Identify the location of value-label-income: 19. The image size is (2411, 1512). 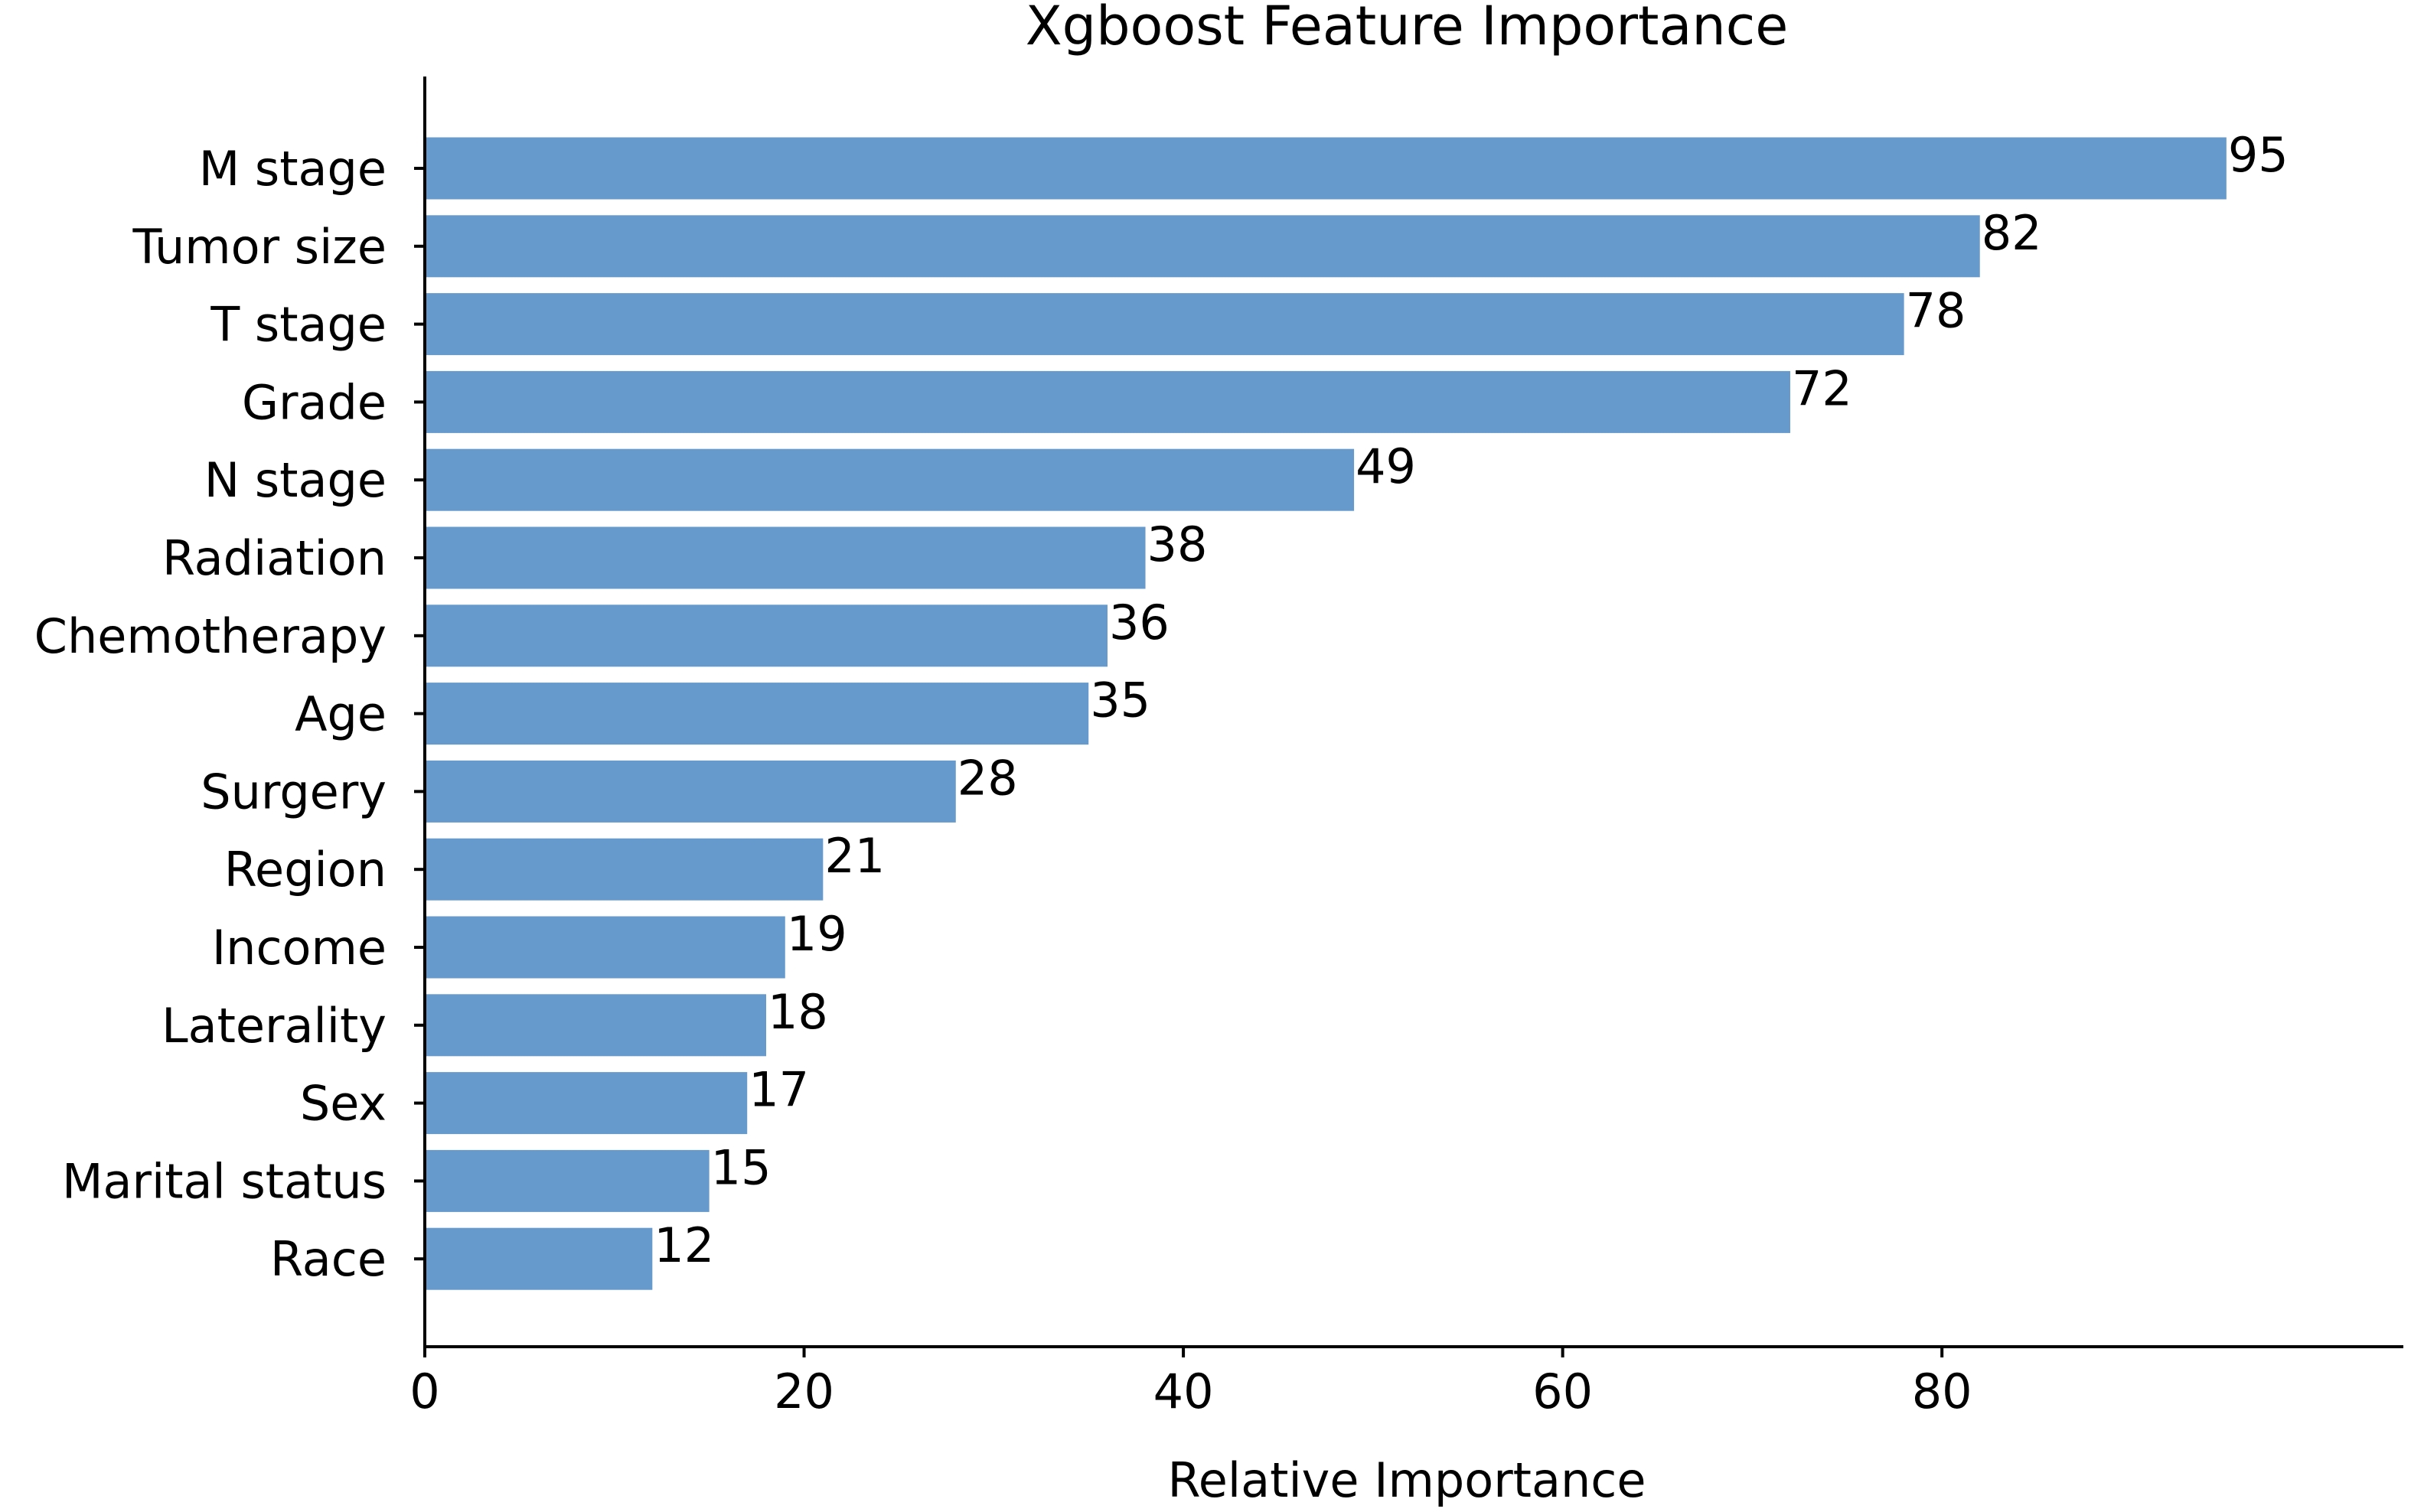
(817, 934).